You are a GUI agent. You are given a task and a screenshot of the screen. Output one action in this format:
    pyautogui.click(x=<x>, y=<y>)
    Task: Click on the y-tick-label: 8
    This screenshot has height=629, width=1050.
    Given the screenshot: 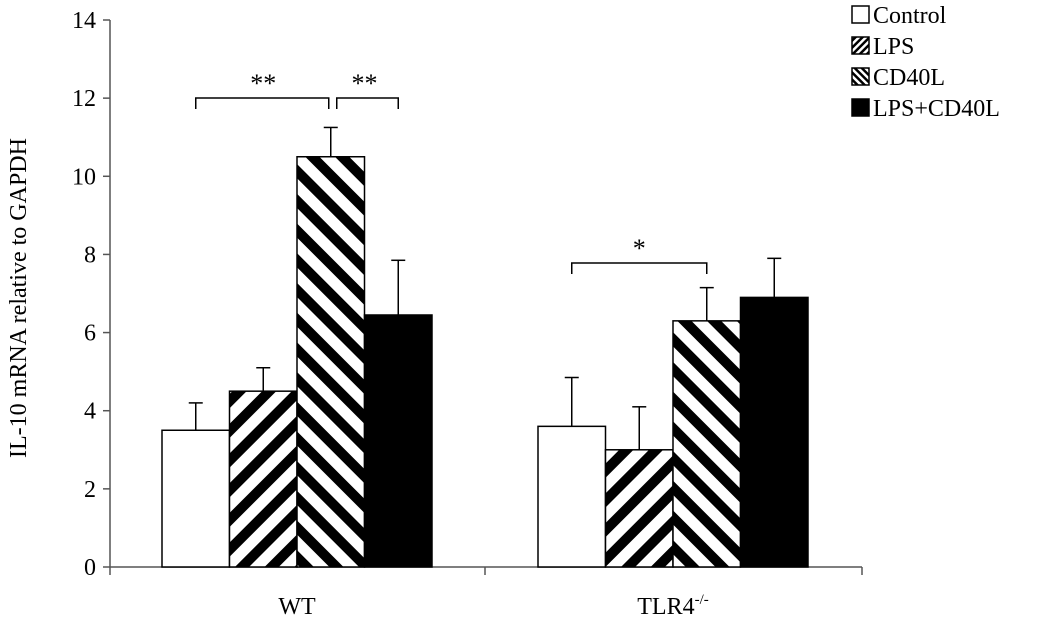 What is the action you would take?
    pyautogui.click(x=90, y=255)
    